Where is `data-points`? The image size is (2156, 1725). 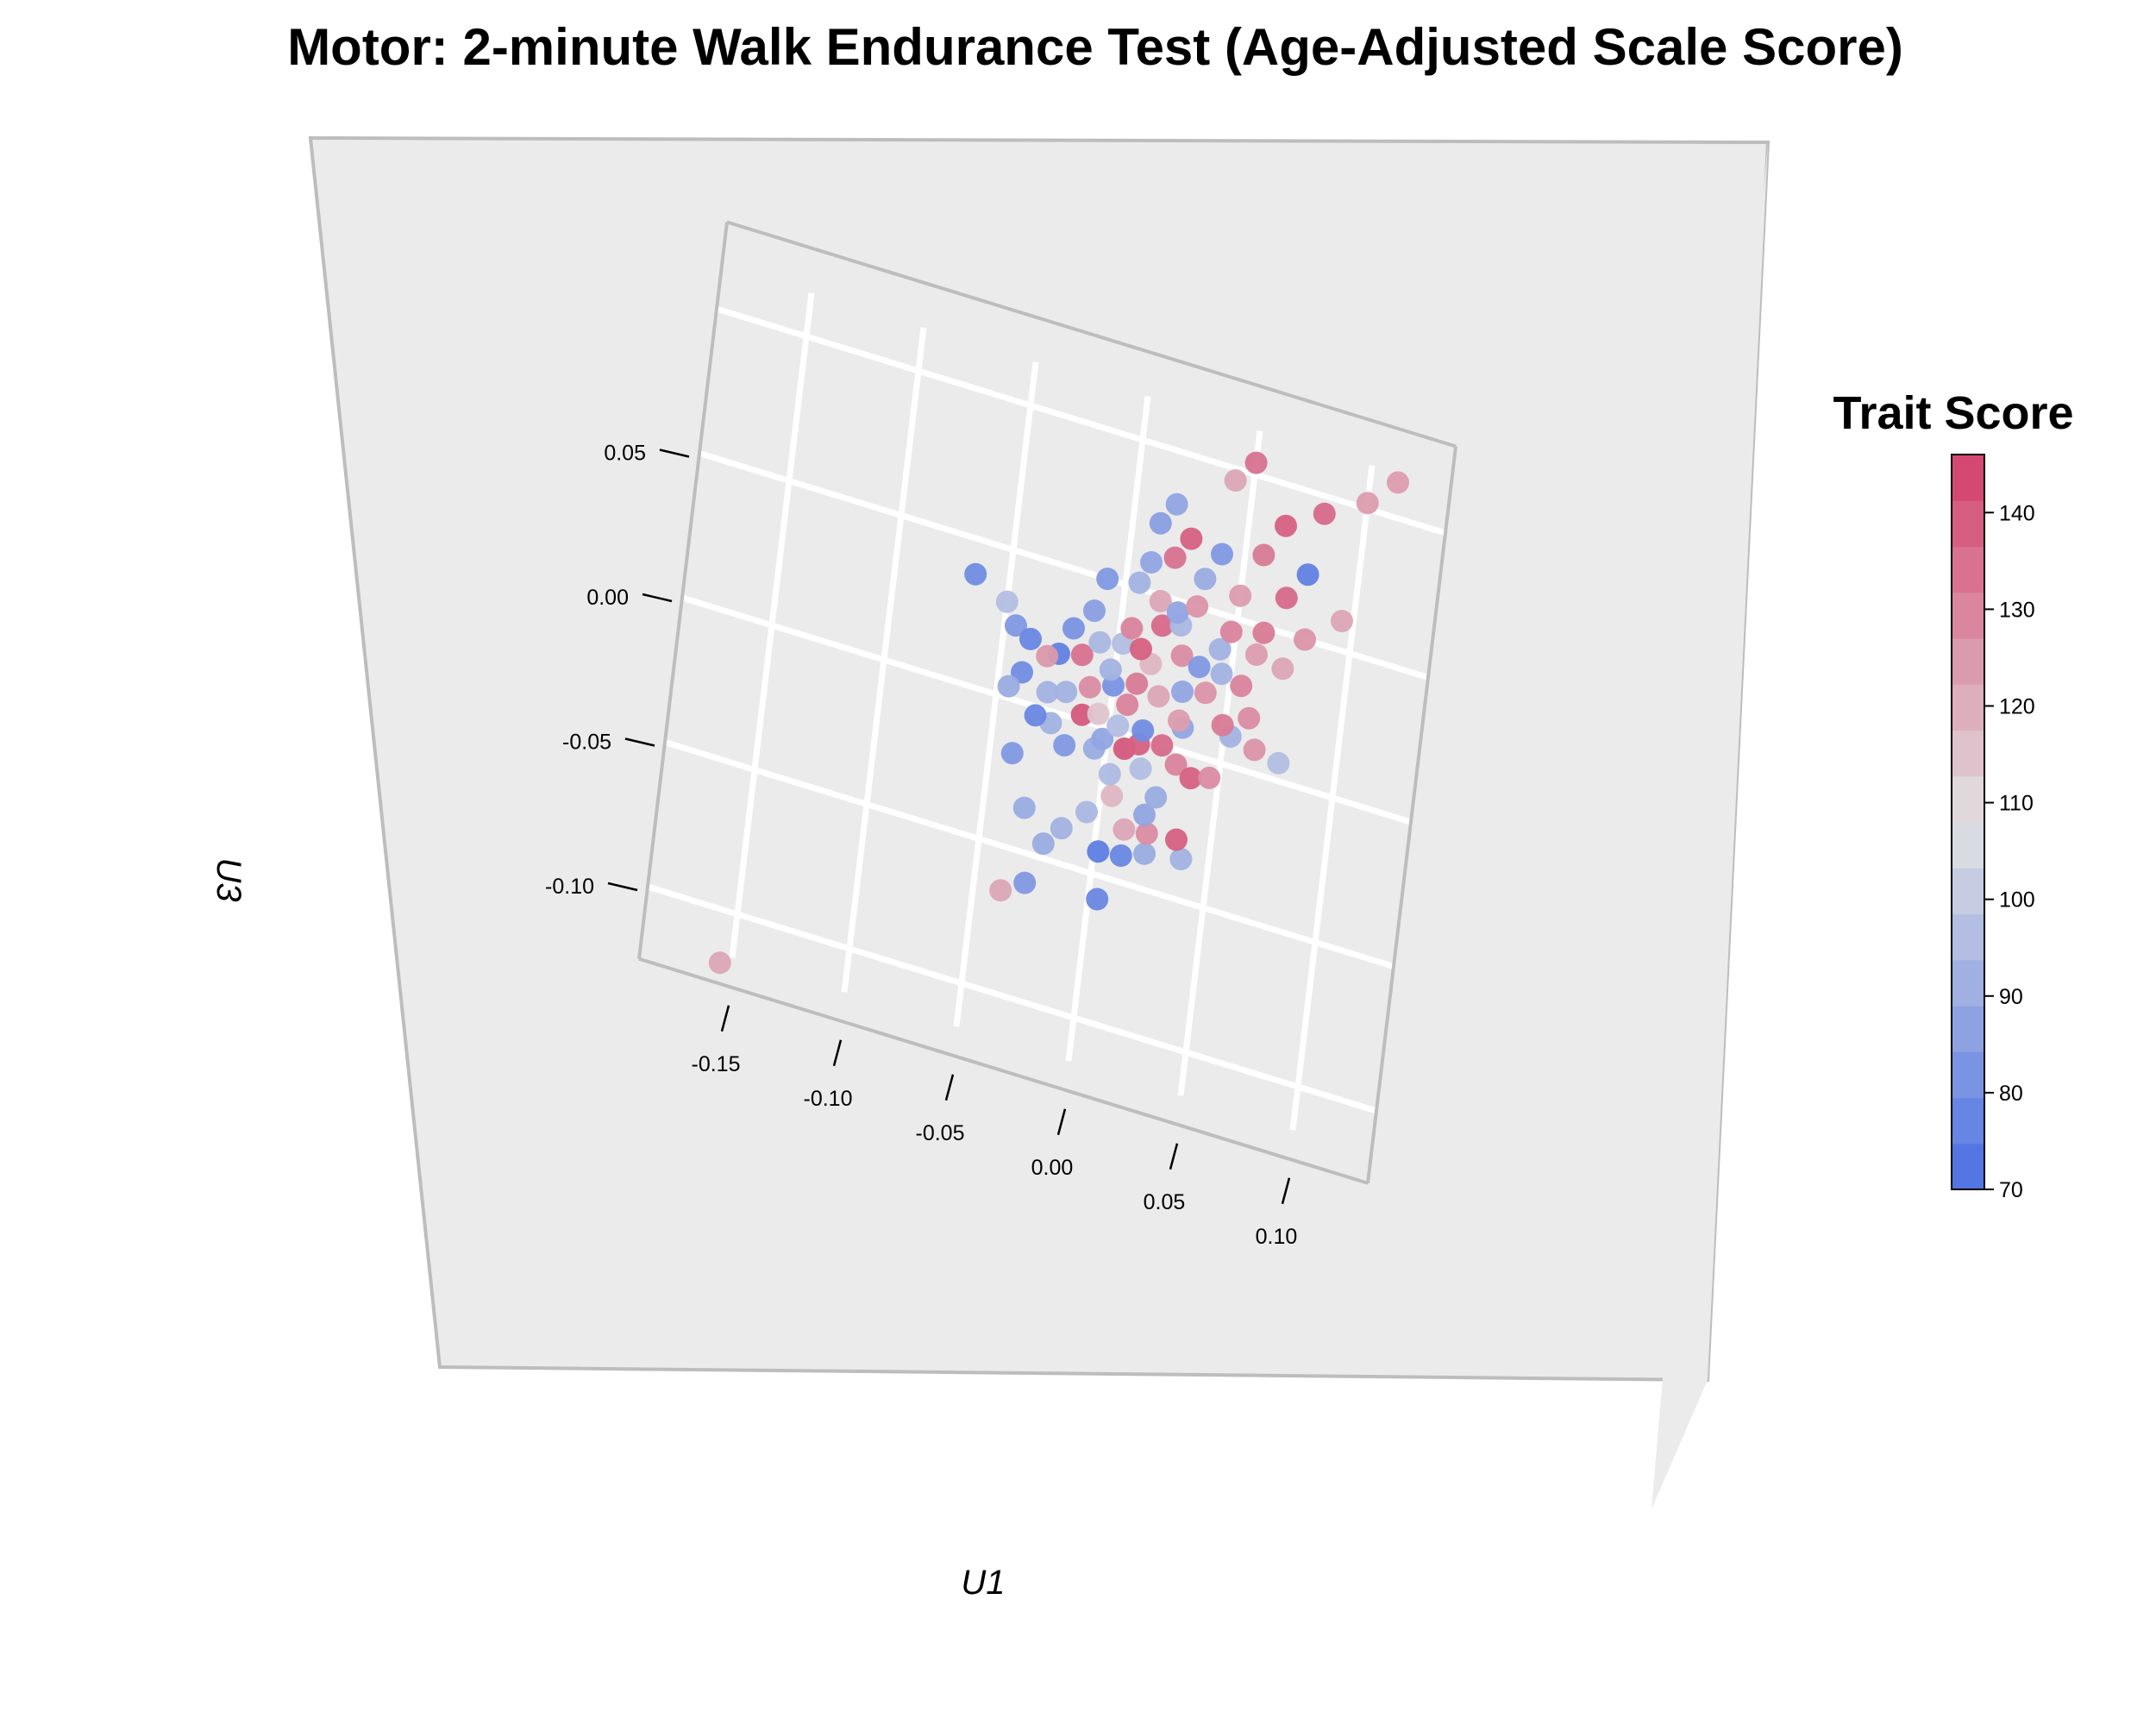
data-points is located at coordinates (1058, 713).